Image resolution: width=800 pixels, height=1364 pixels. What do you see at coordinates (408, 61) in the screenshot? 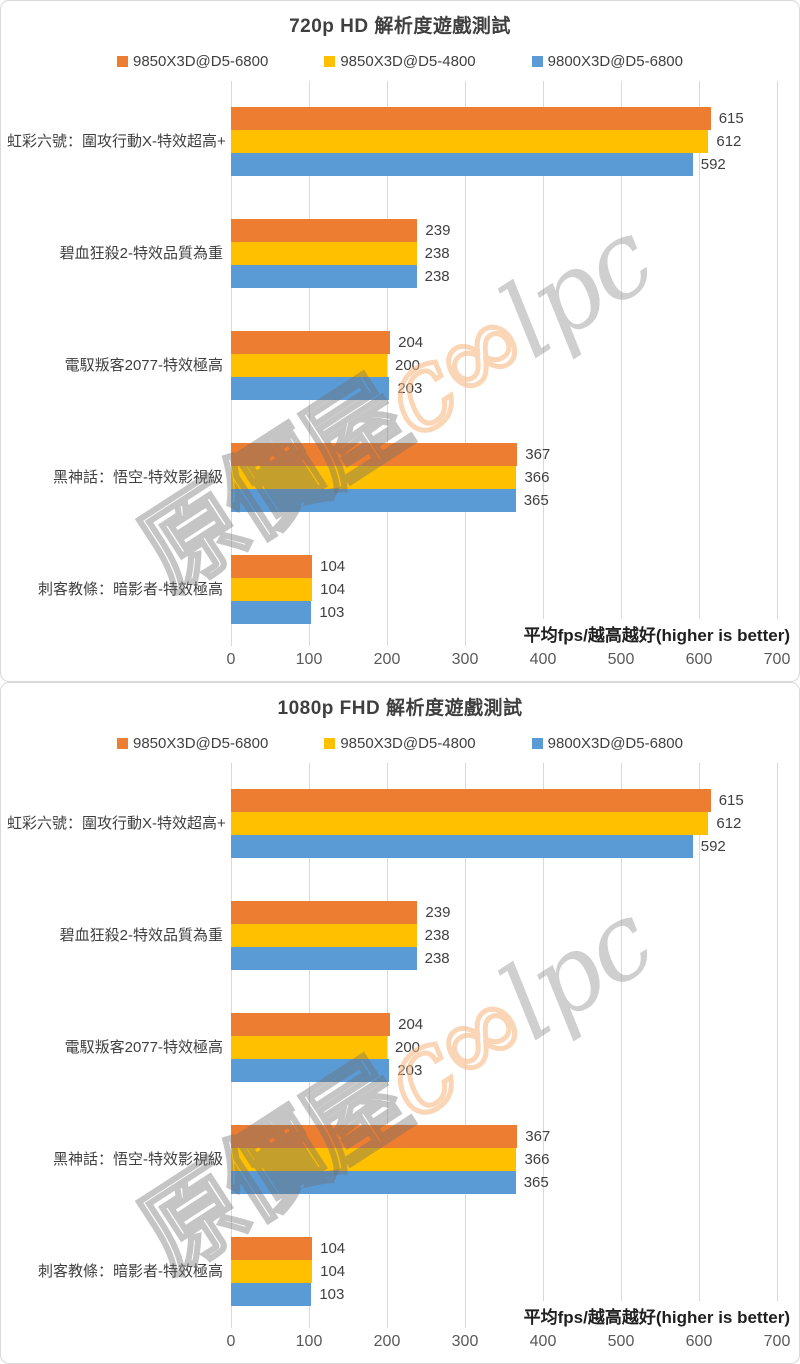
I see `legend-label: 9850X3D@D5-4800` at bounding box center [408, 61].